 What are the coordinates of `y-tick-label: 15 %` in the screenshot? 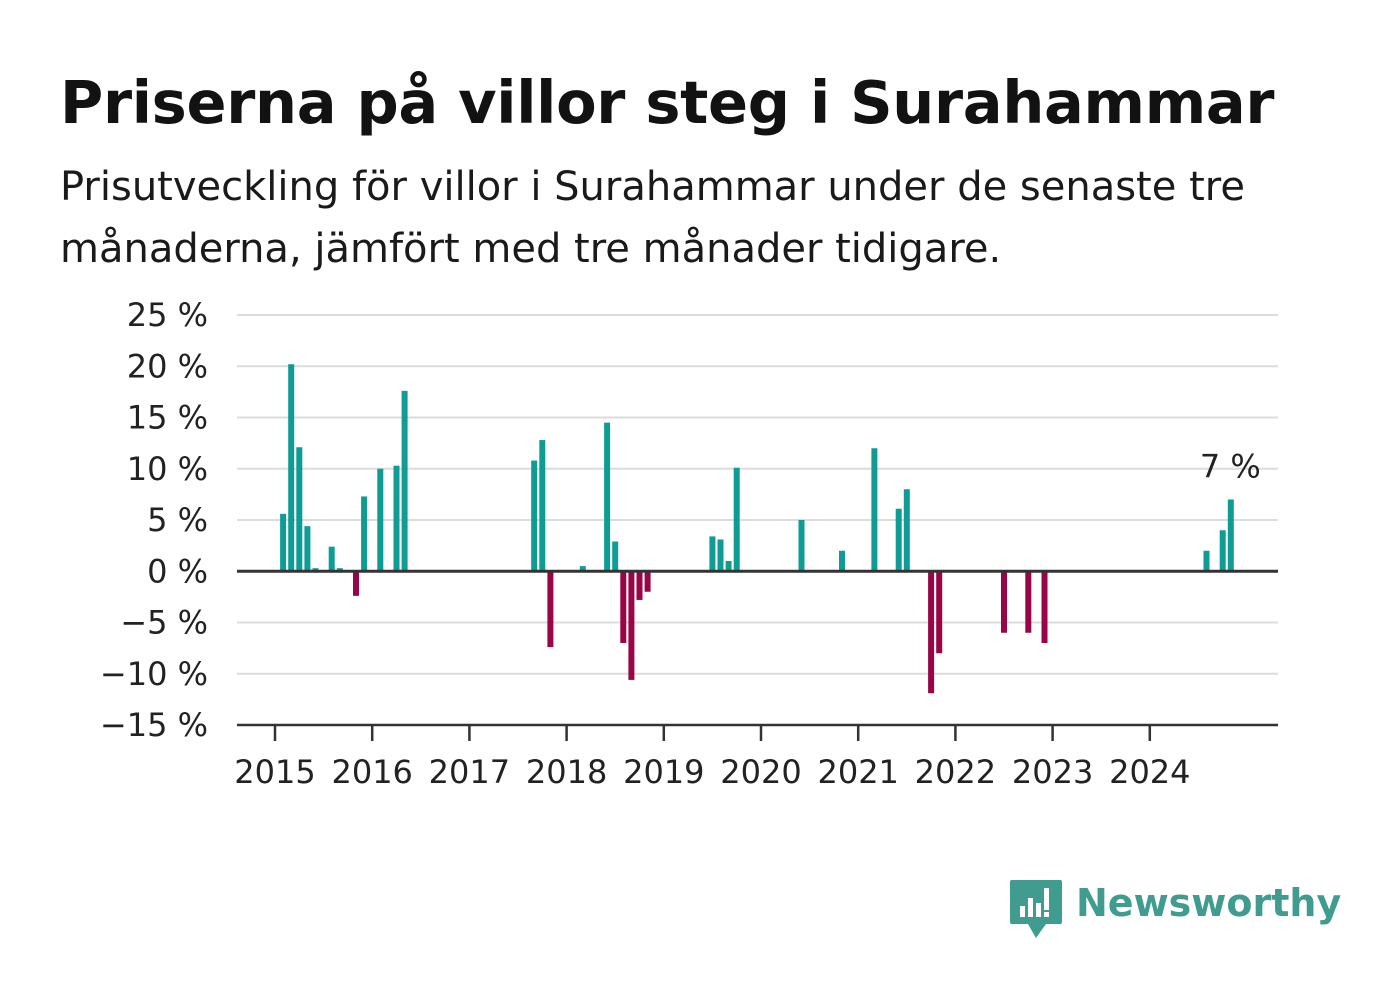 It's located at (167, 418).